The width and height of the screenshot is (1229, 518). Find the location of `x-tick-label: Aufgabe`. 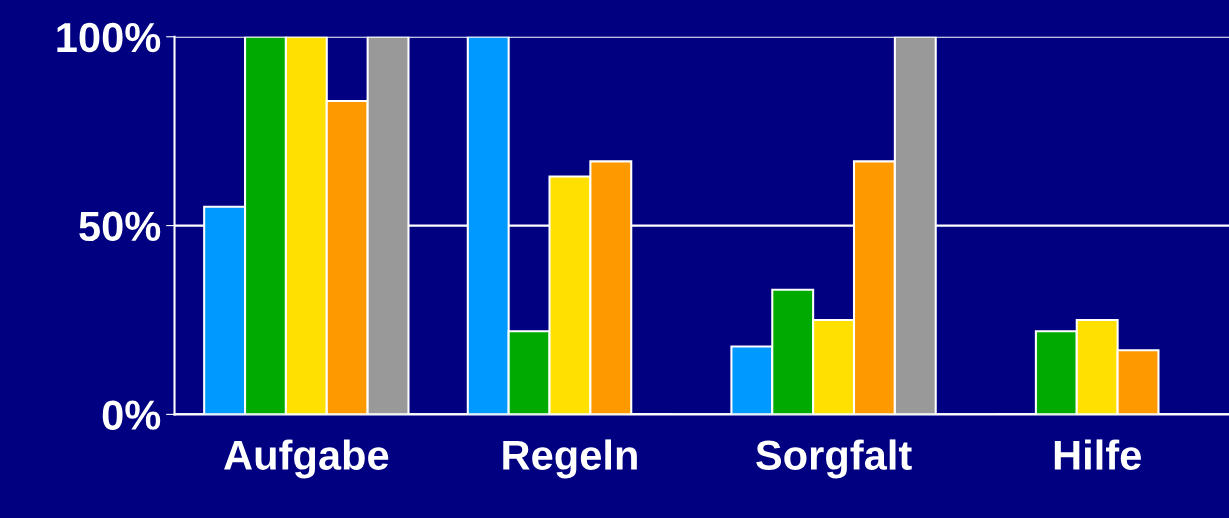

x-tick-label: Aufgabe is located at coordinates (306, 459).